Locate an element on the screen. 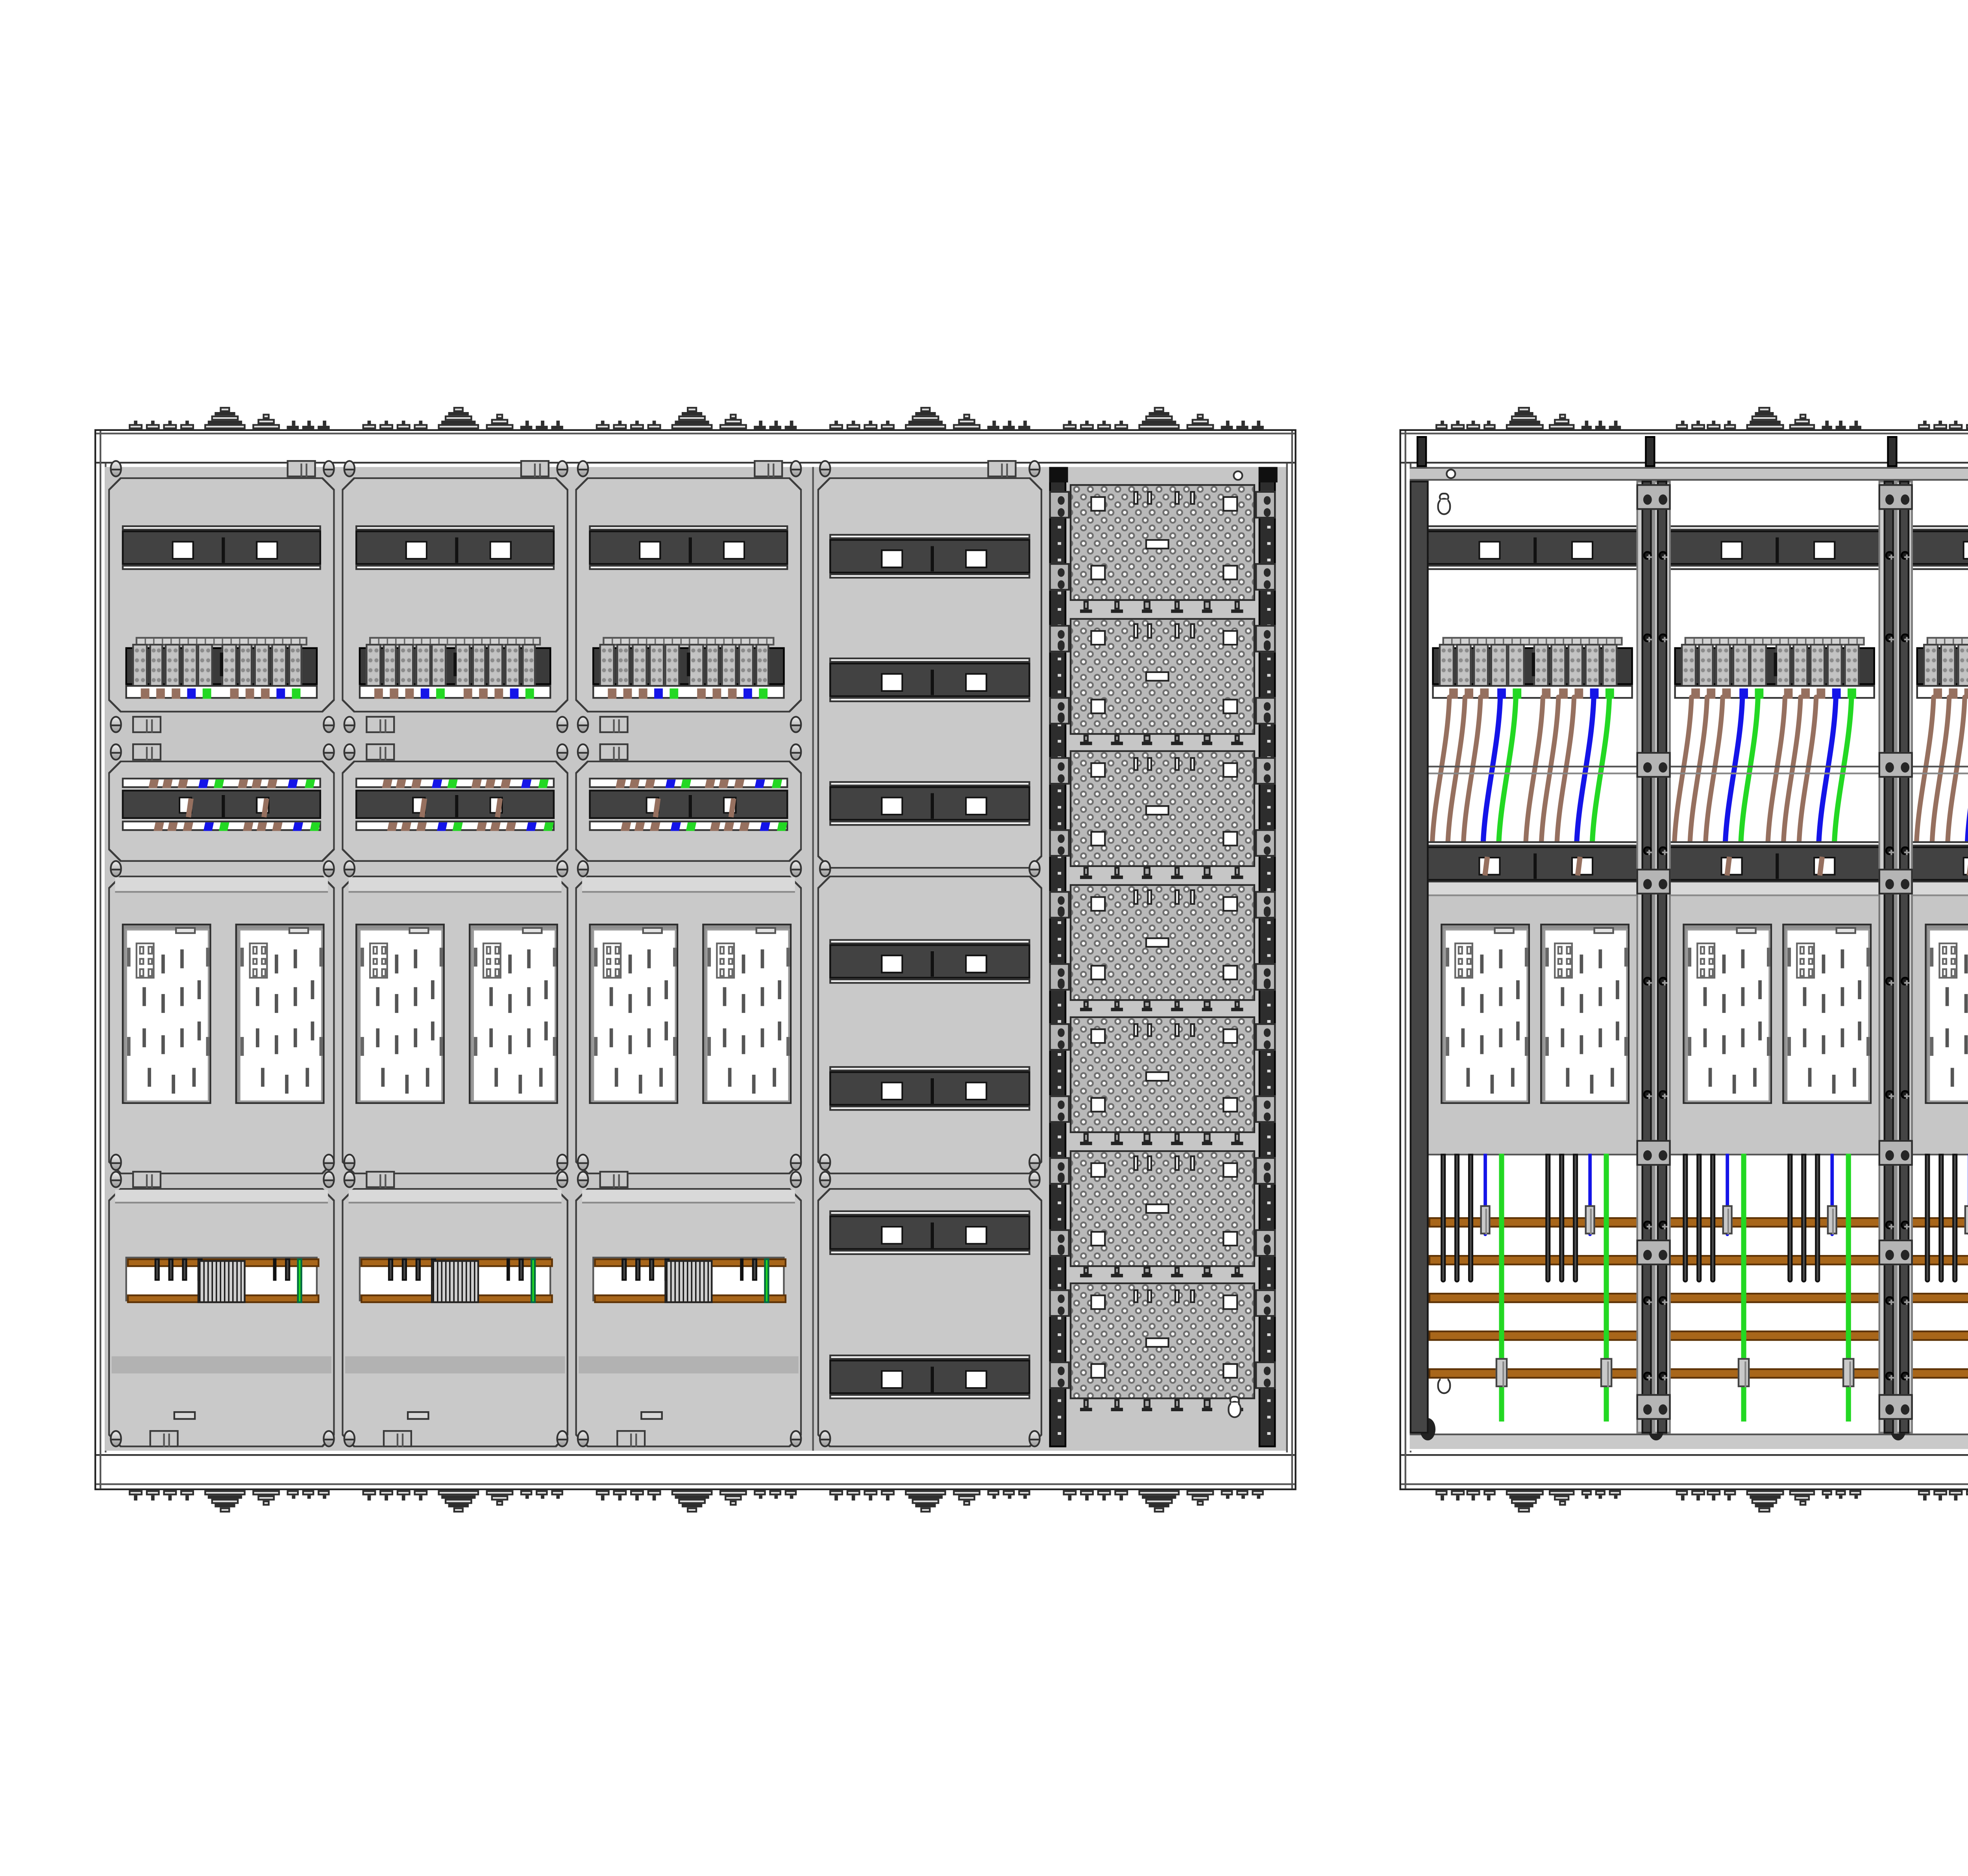 The image size is (1968, 1876). plate-centre-slot is located at coordinates (1157, 1075).